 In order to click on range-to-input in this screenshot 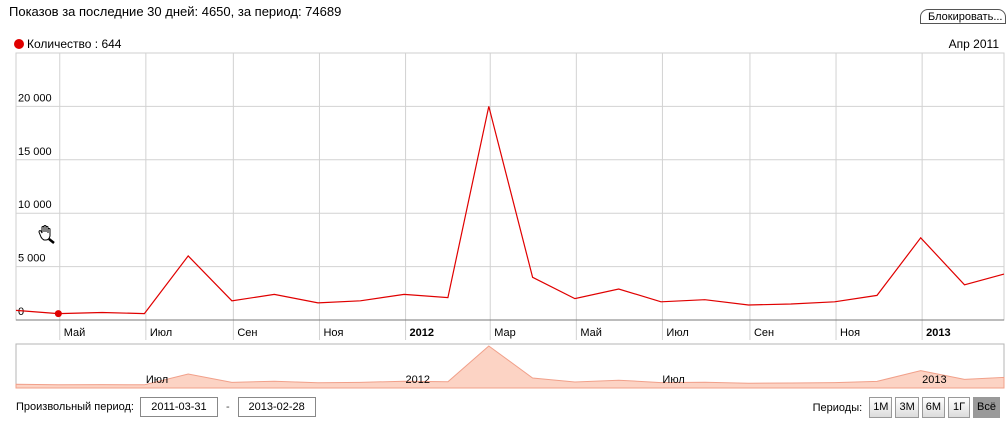, I will do `click(276, 407)`.